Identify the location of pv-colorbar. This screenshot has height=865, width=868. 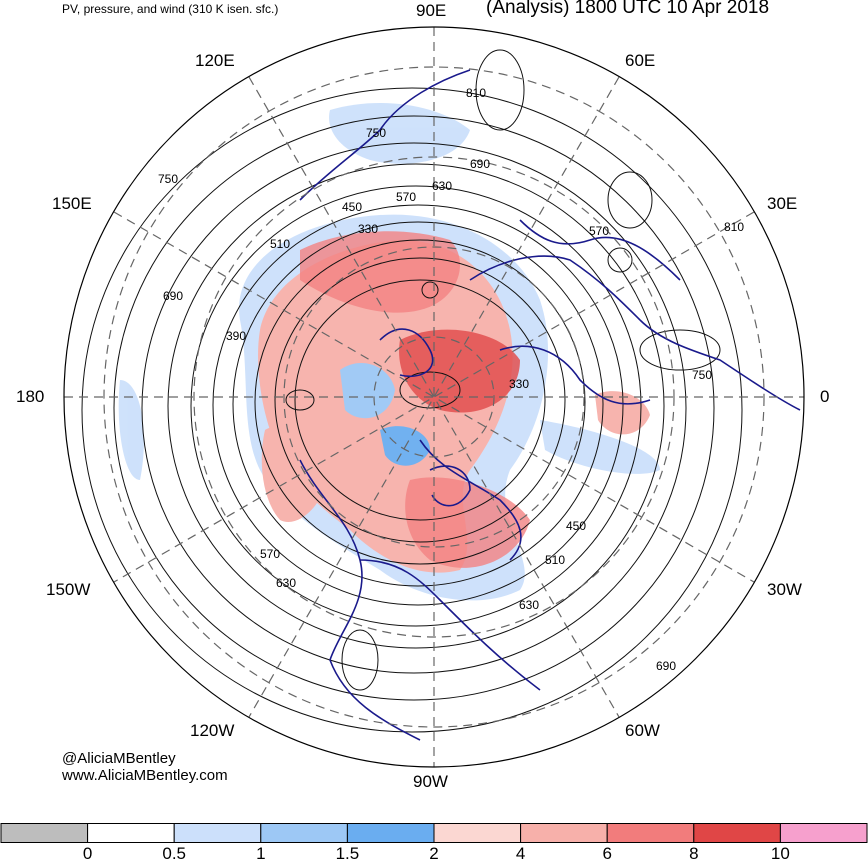
(434, 833).